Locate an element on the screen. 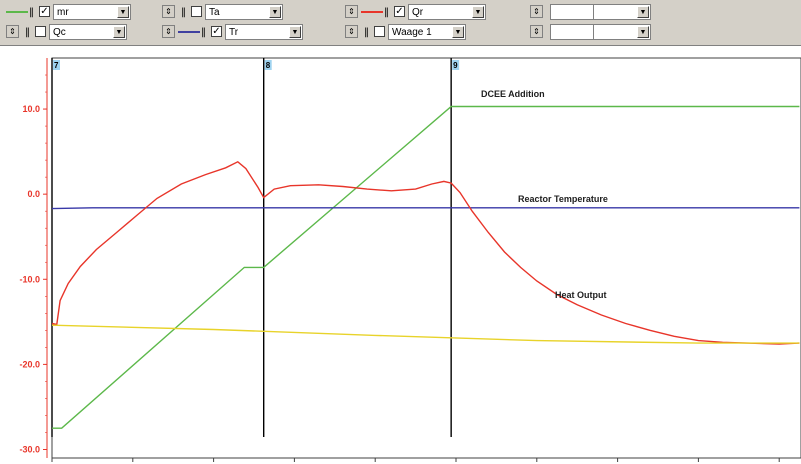  annotation-dcee-addition: DCEE Addition is located at coordinates (513, 94).